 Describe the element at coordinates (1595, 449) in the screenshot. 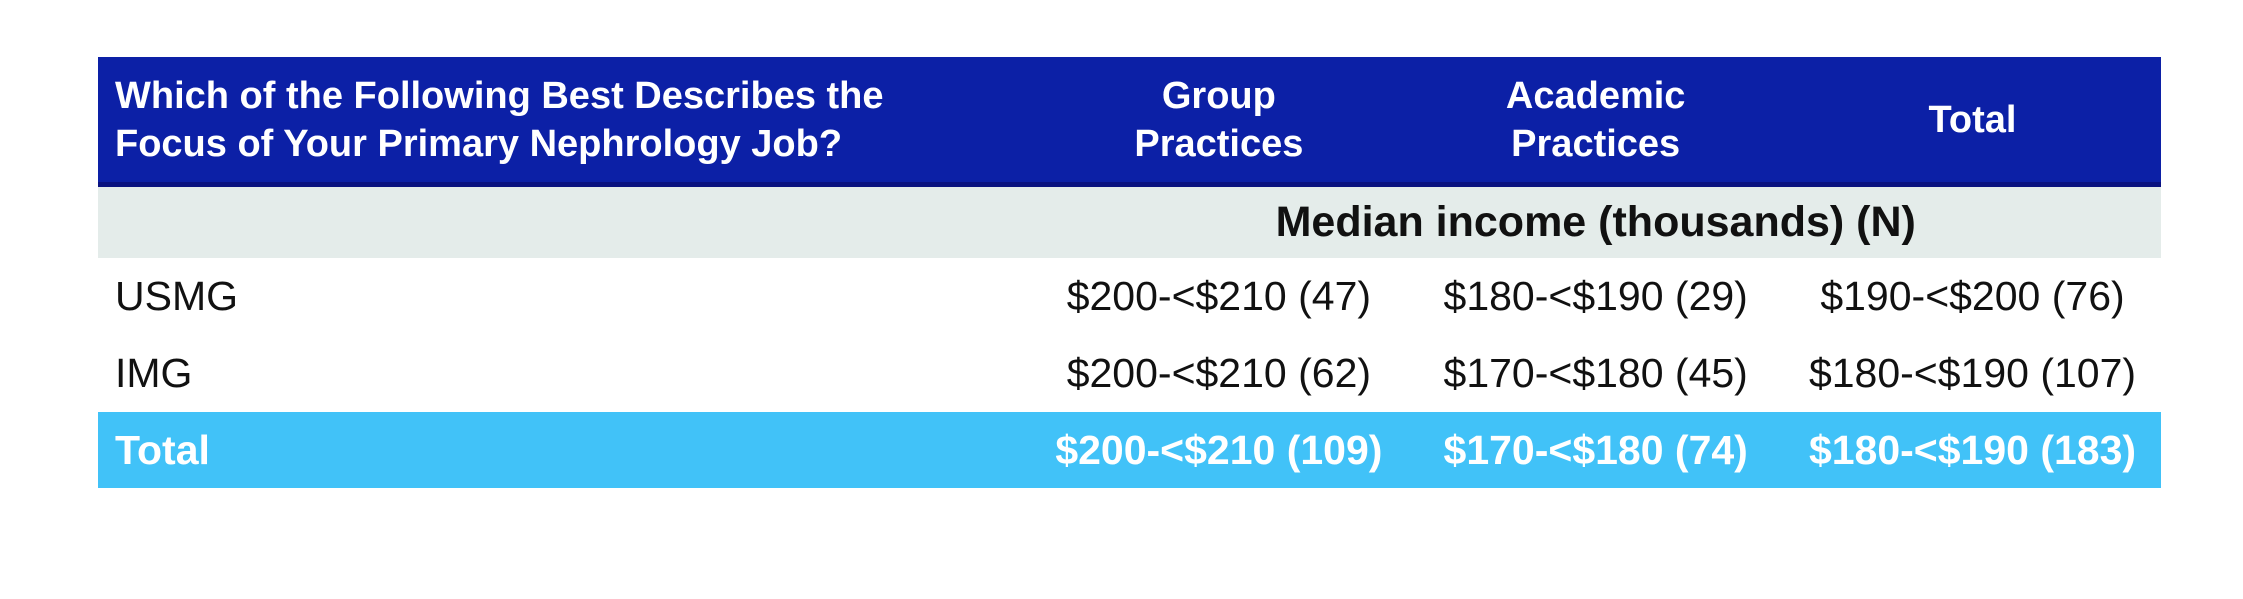

I see `cell-total-academic-practices: $170-<$180 (74)` at that location.